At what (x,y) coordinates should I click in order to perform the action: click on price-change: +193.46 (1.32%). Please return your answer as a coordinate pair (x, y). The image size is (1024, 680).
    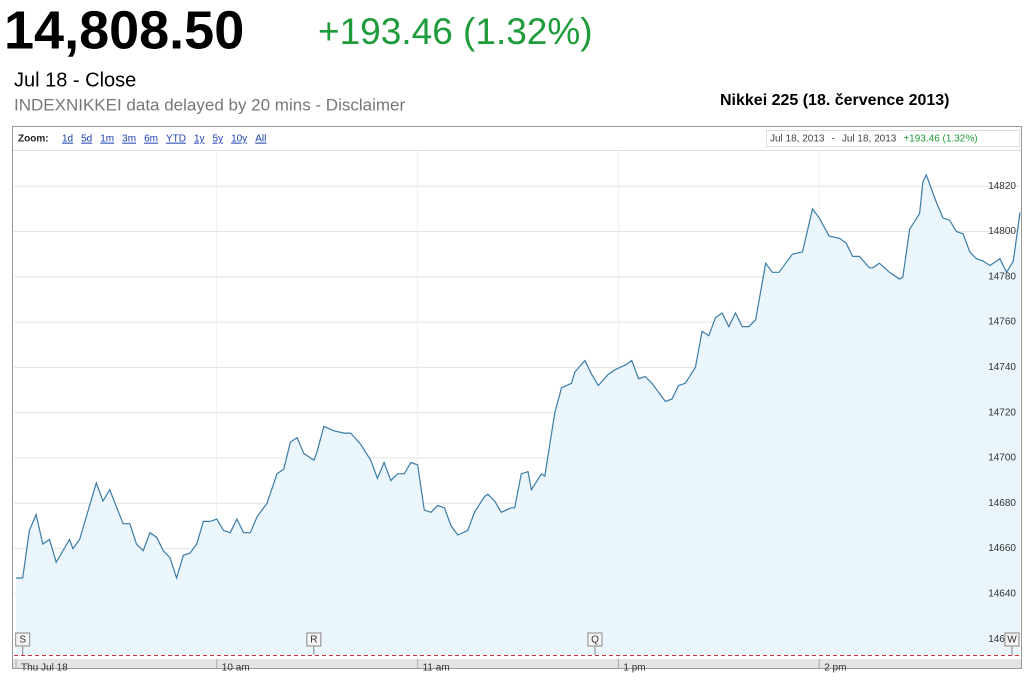
    Looking at the image, I should click on (455, 31).